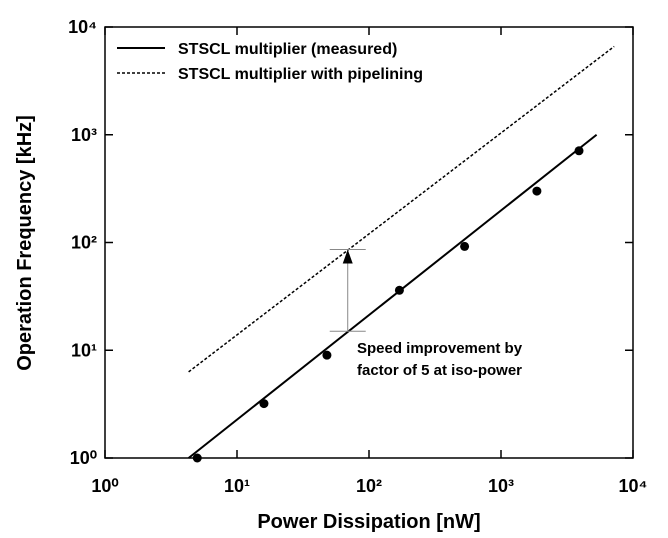 This screenshot has height=538, width=668. I want to click on y-tick-label: 10¹, so click(84, 350).